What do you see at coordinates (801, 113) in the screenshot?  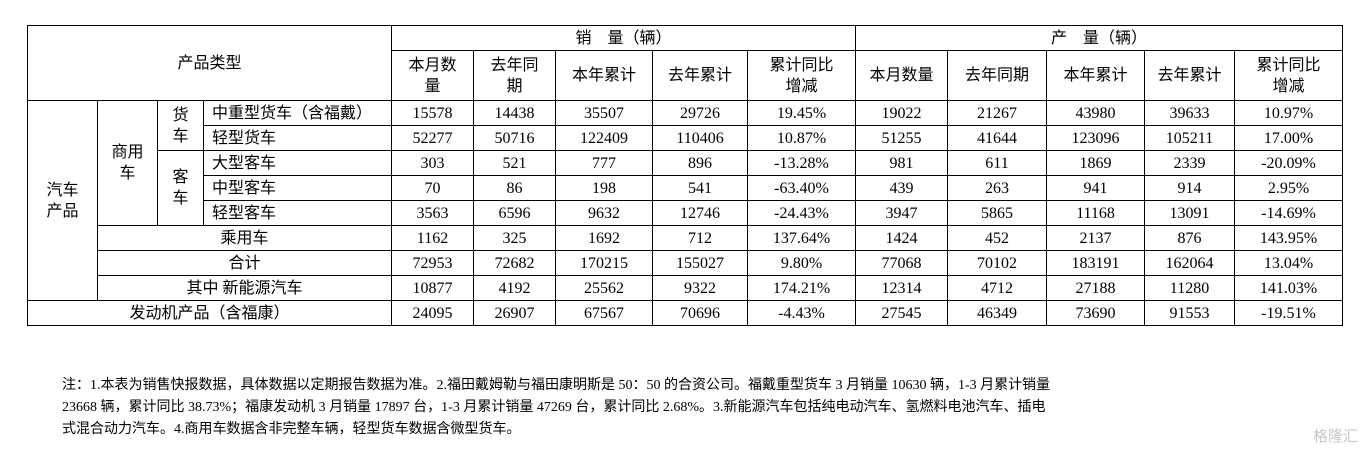 I see `value-cell: 19.45%` at bounding box center [801, 113].